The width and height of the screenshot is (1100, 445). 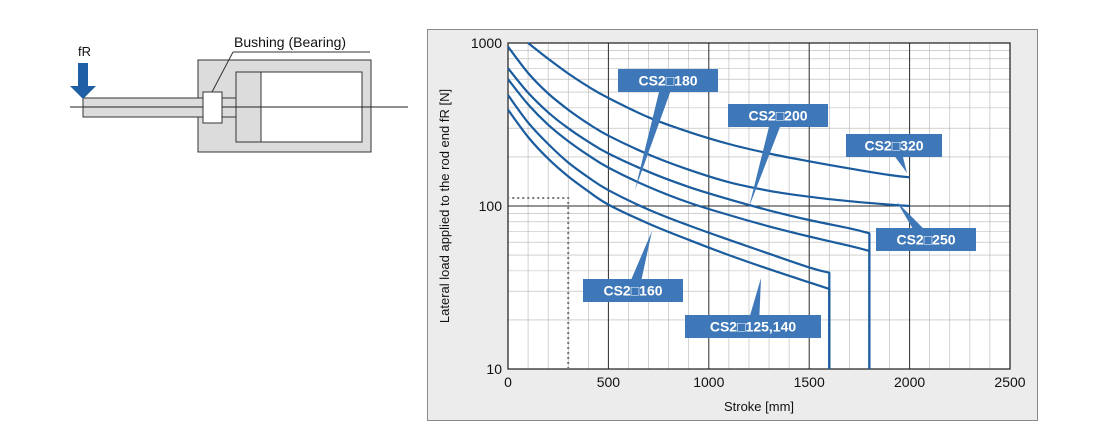 I want to click on x-tick-label: 1000, so click(x=708, y=382).